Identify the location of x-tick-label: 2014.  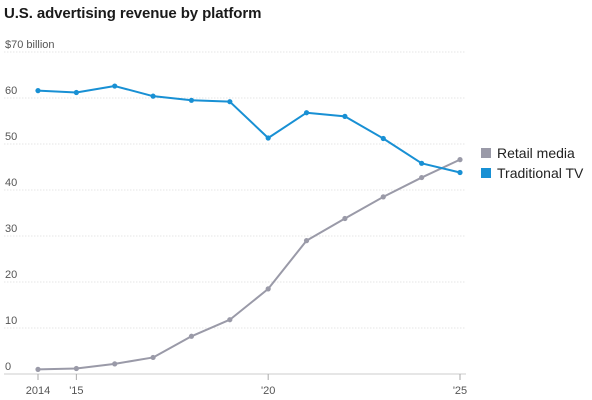
(38, 391).